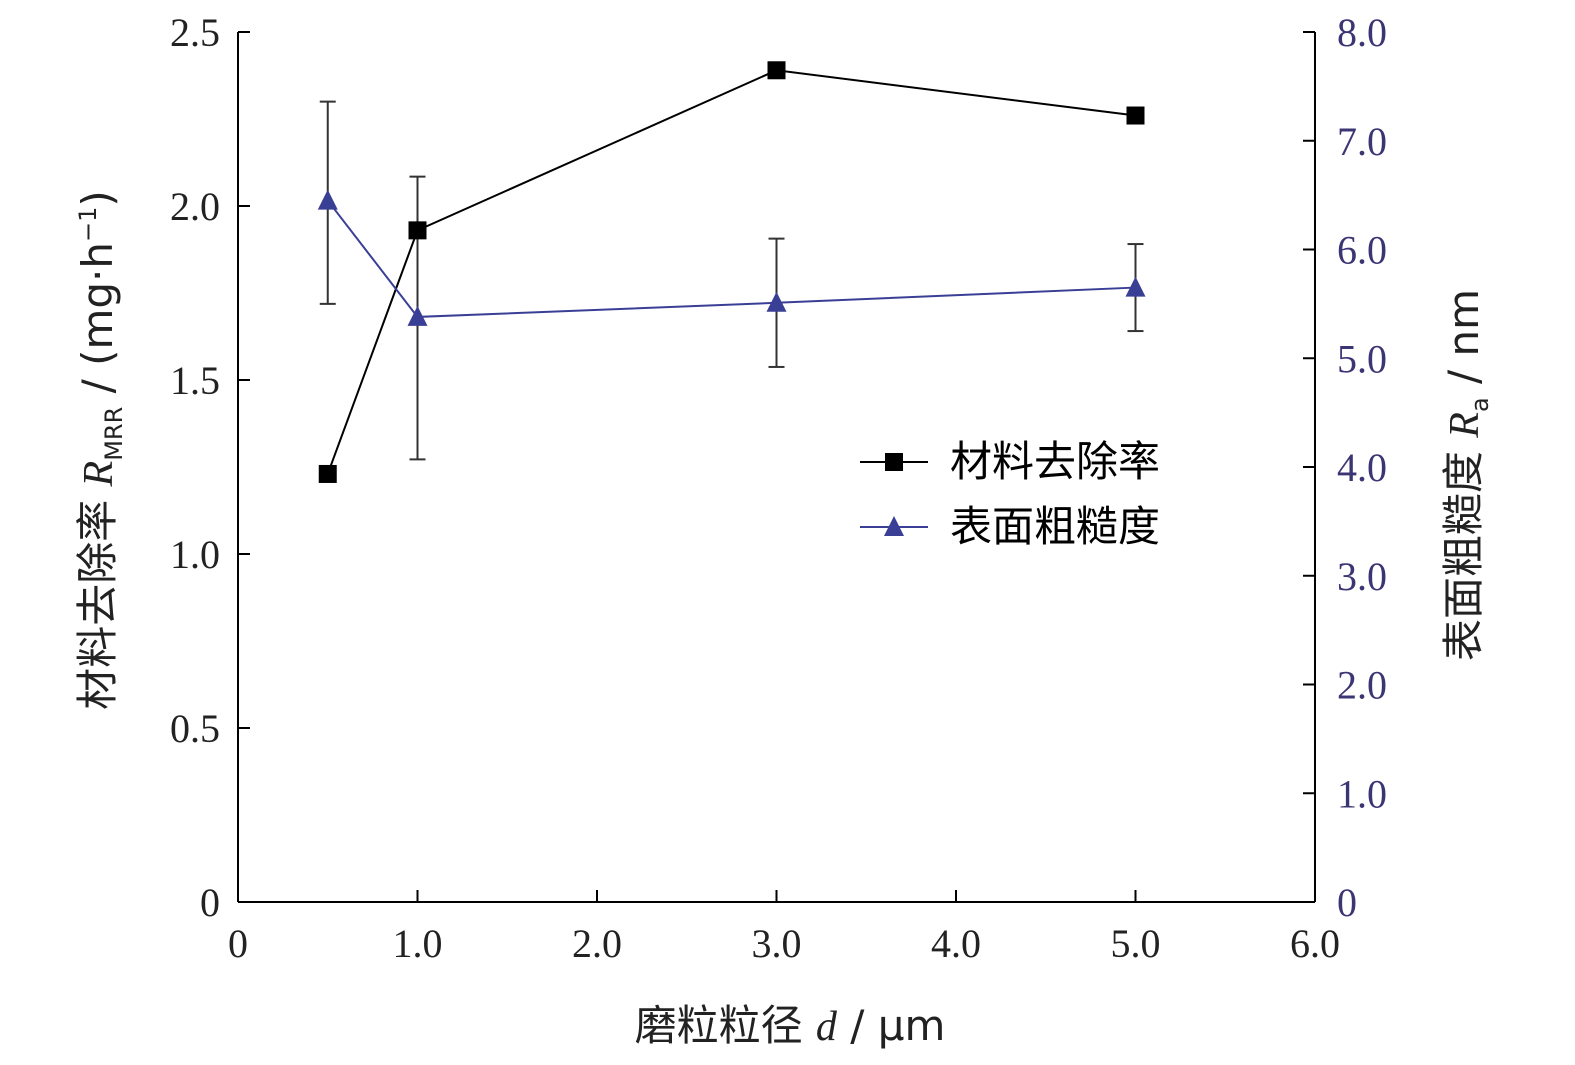  Describe the element at coordinates (1362, 793) in the screenshot. I see `y-right-tick-label: 1.0` at that location.